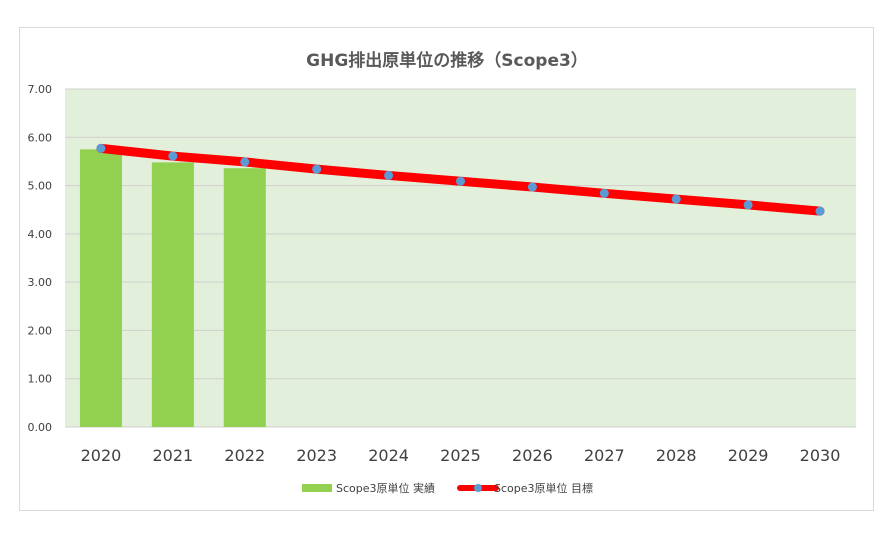  Describe the element at coordinates (676, 455) in the screenshot. I see `x-tick-label: 2028` at that location.